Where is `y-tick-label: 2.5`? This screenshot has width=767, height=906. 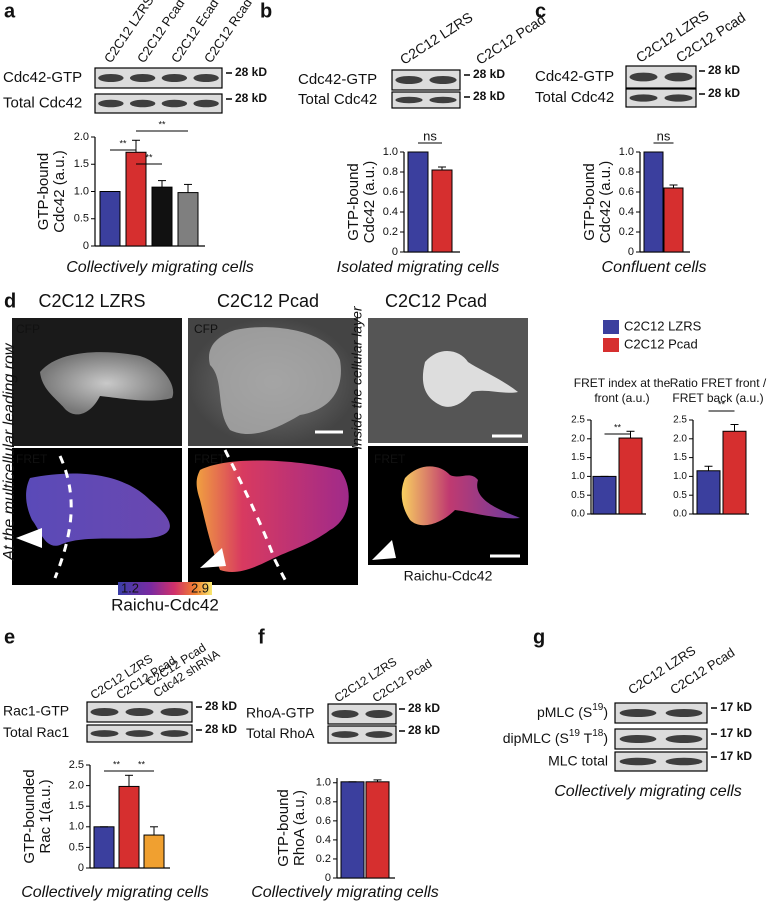
y-tick-label: 2.5 is located at coordinates (578, 420).